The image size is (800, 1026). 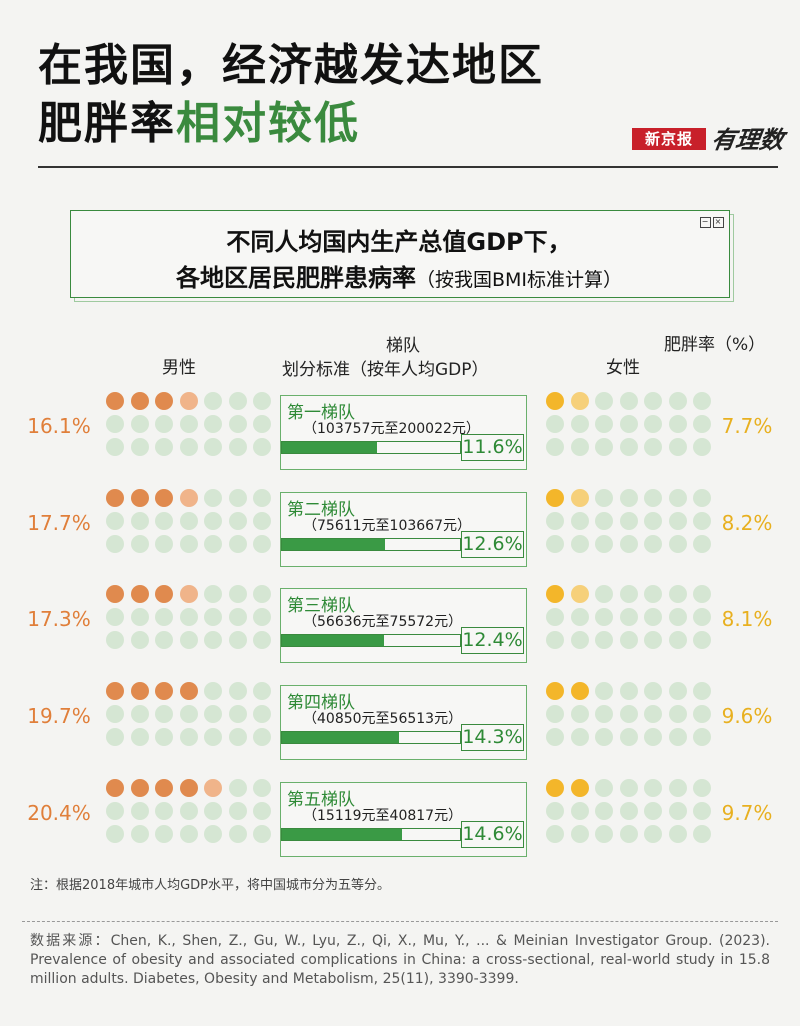 What do you see at coordinates (747, 716) in the screenshot?
I see `female-rate-label: 9.6%` at bounding box center [747, 716].